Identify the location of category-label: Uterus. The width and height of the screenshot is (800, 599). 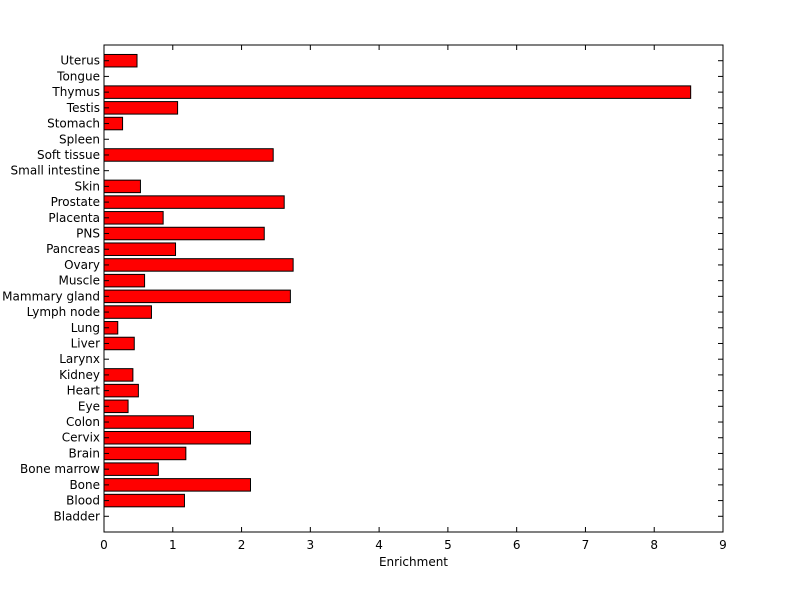
(80, 61).